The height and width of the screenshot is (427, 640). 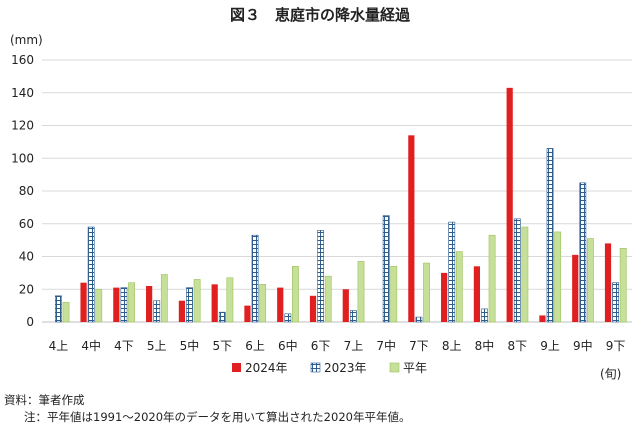 What do you see at coordinates (550, 346) in the screenshot?
I see `x-tick-label: 9上` at bounding box center [550, 346].